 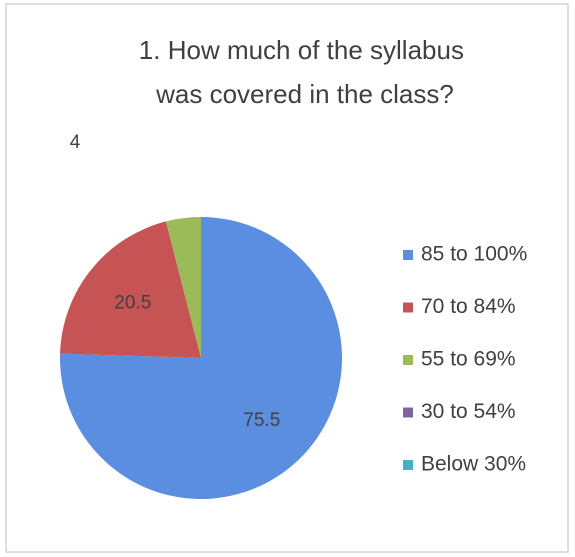 I want to click on data-label: 75.5, so click(x=261, y=420).